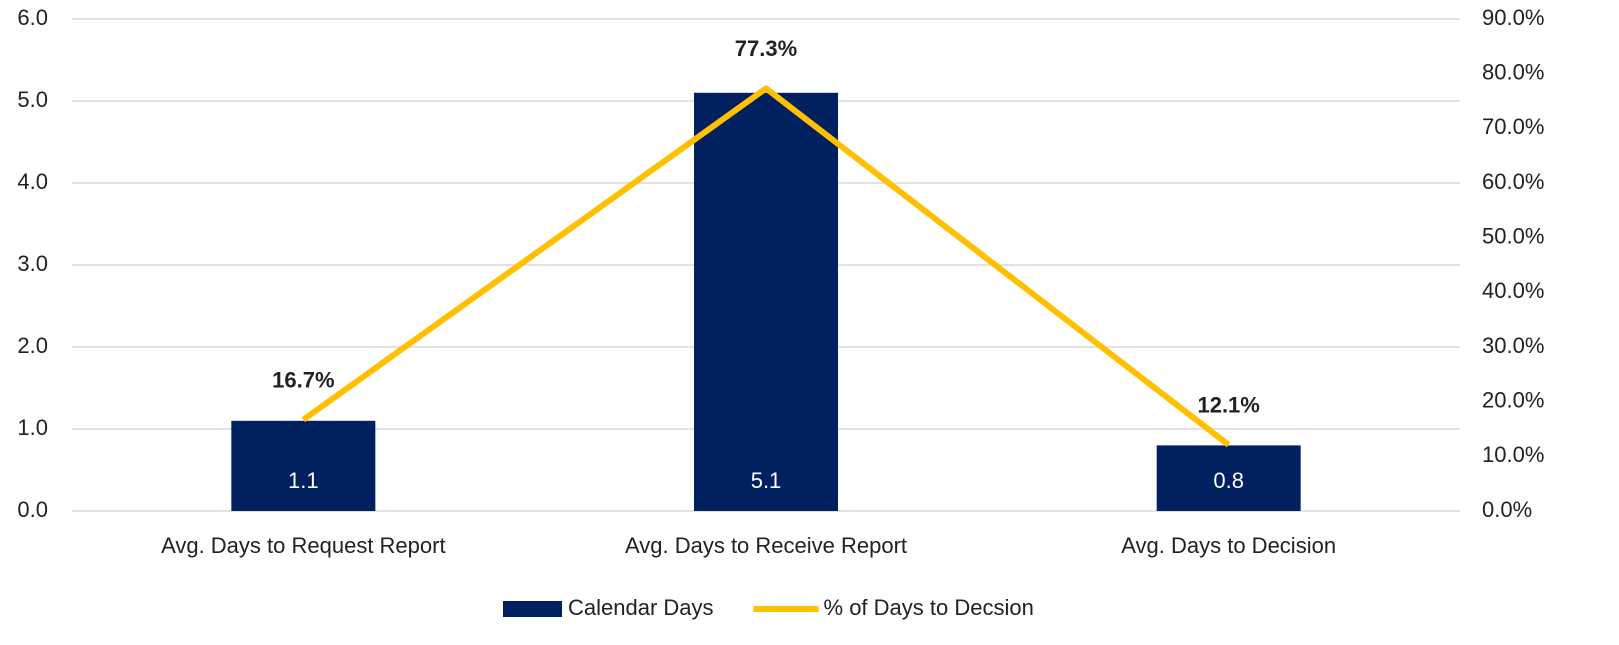 The height and width of the screenshot is (645, 1619). What do you see at coordinates (32, 509) in the screenshot?
I see `y-tick-label: 0.0` at bounding box center [32, 509].